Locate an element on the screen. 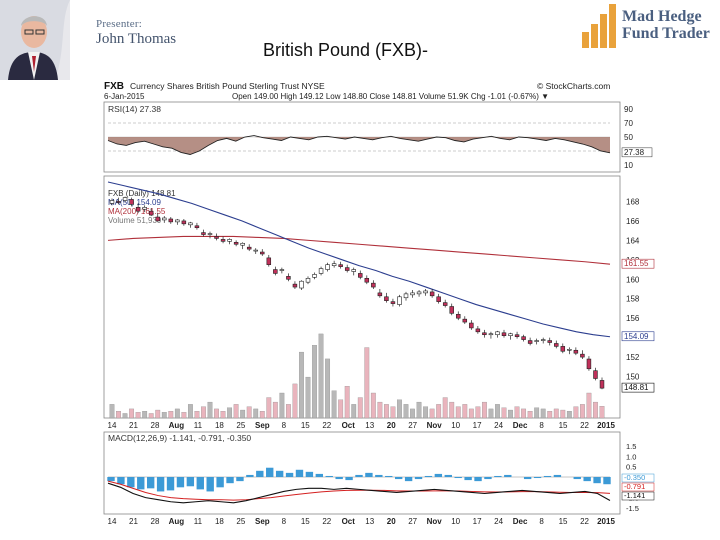 Image resolution: width=720 pixels, height=540 pixels. price-last-labels: 161.55 154.09 148.81 is located at coordinates (638, 325).